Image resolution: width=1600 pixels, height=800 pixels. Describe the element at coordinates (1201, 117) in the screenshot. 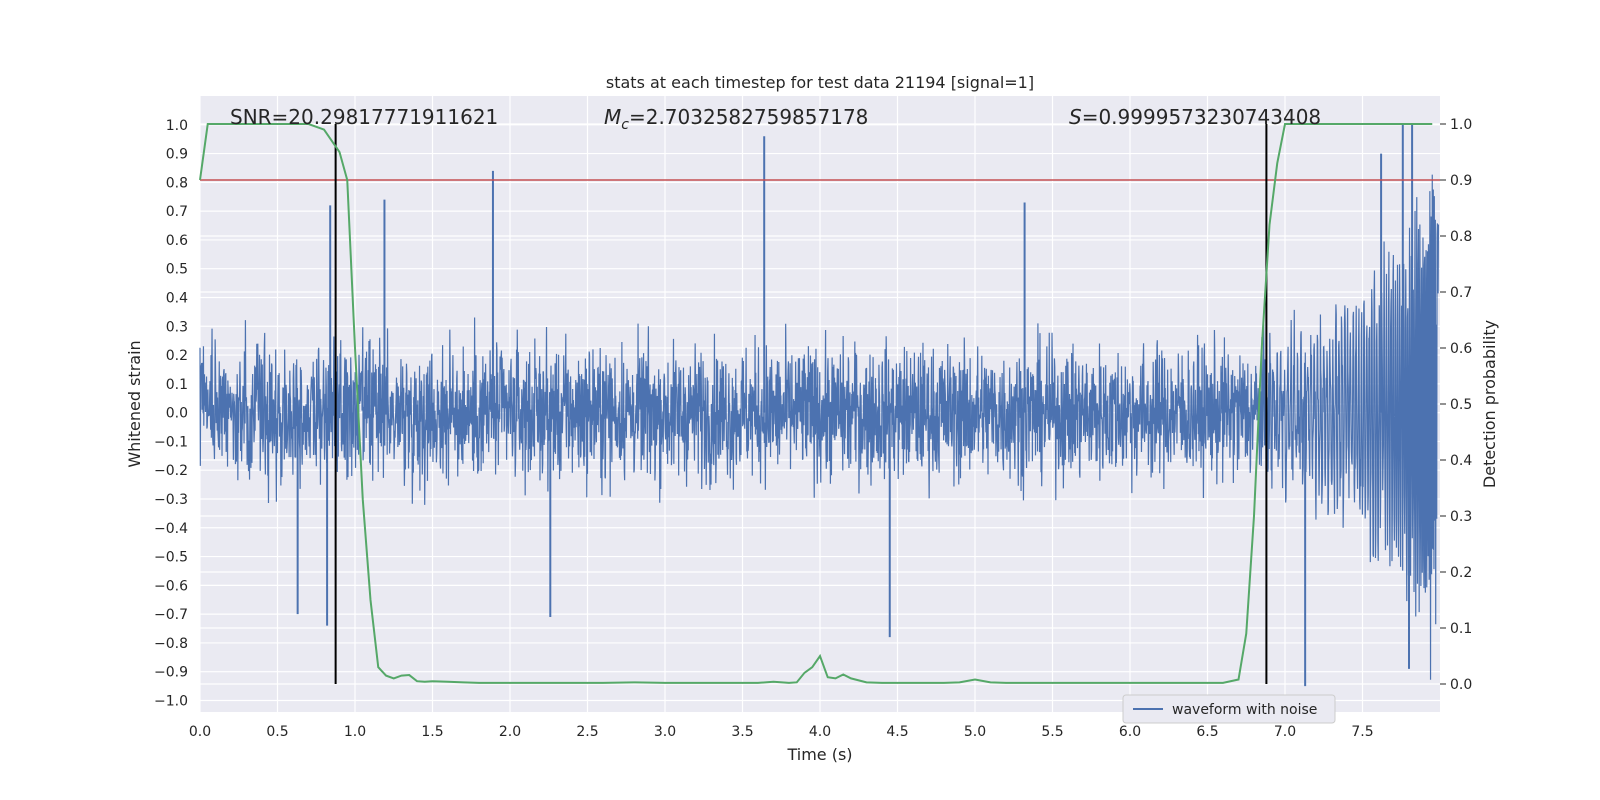

I see `s-value: =0.9999573230743408` at that location.